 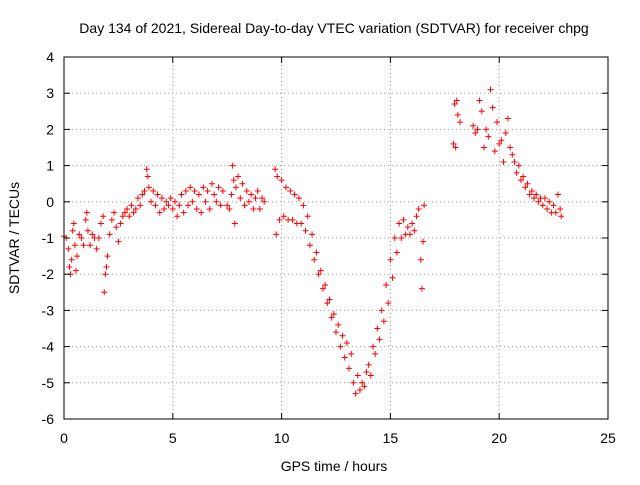 What do you see at coordinates (50, 57) in the screenshot?
I see `y-tick-label: 4` at bounding box center [50, 57].